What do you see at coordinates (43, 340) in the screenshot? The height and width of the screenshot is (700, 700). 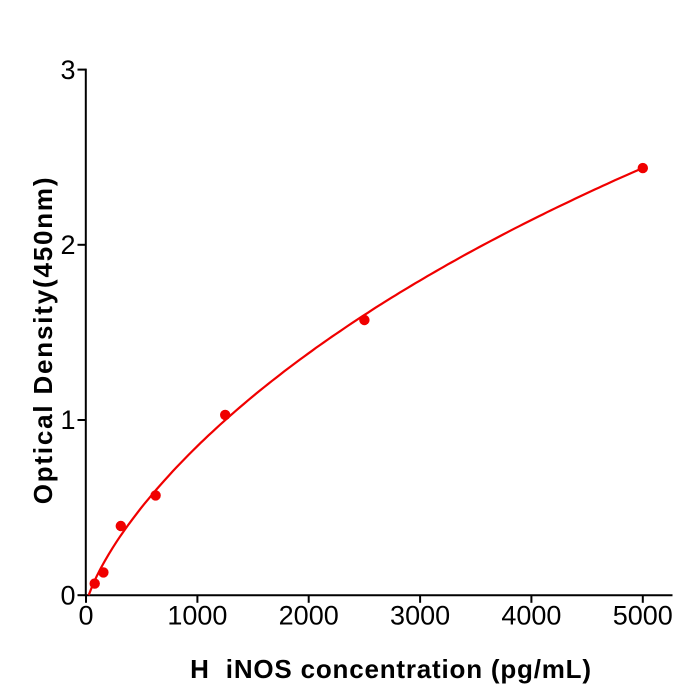 I see `svg-text: Optical Density(450nm)` at bounding box center [43, 340].